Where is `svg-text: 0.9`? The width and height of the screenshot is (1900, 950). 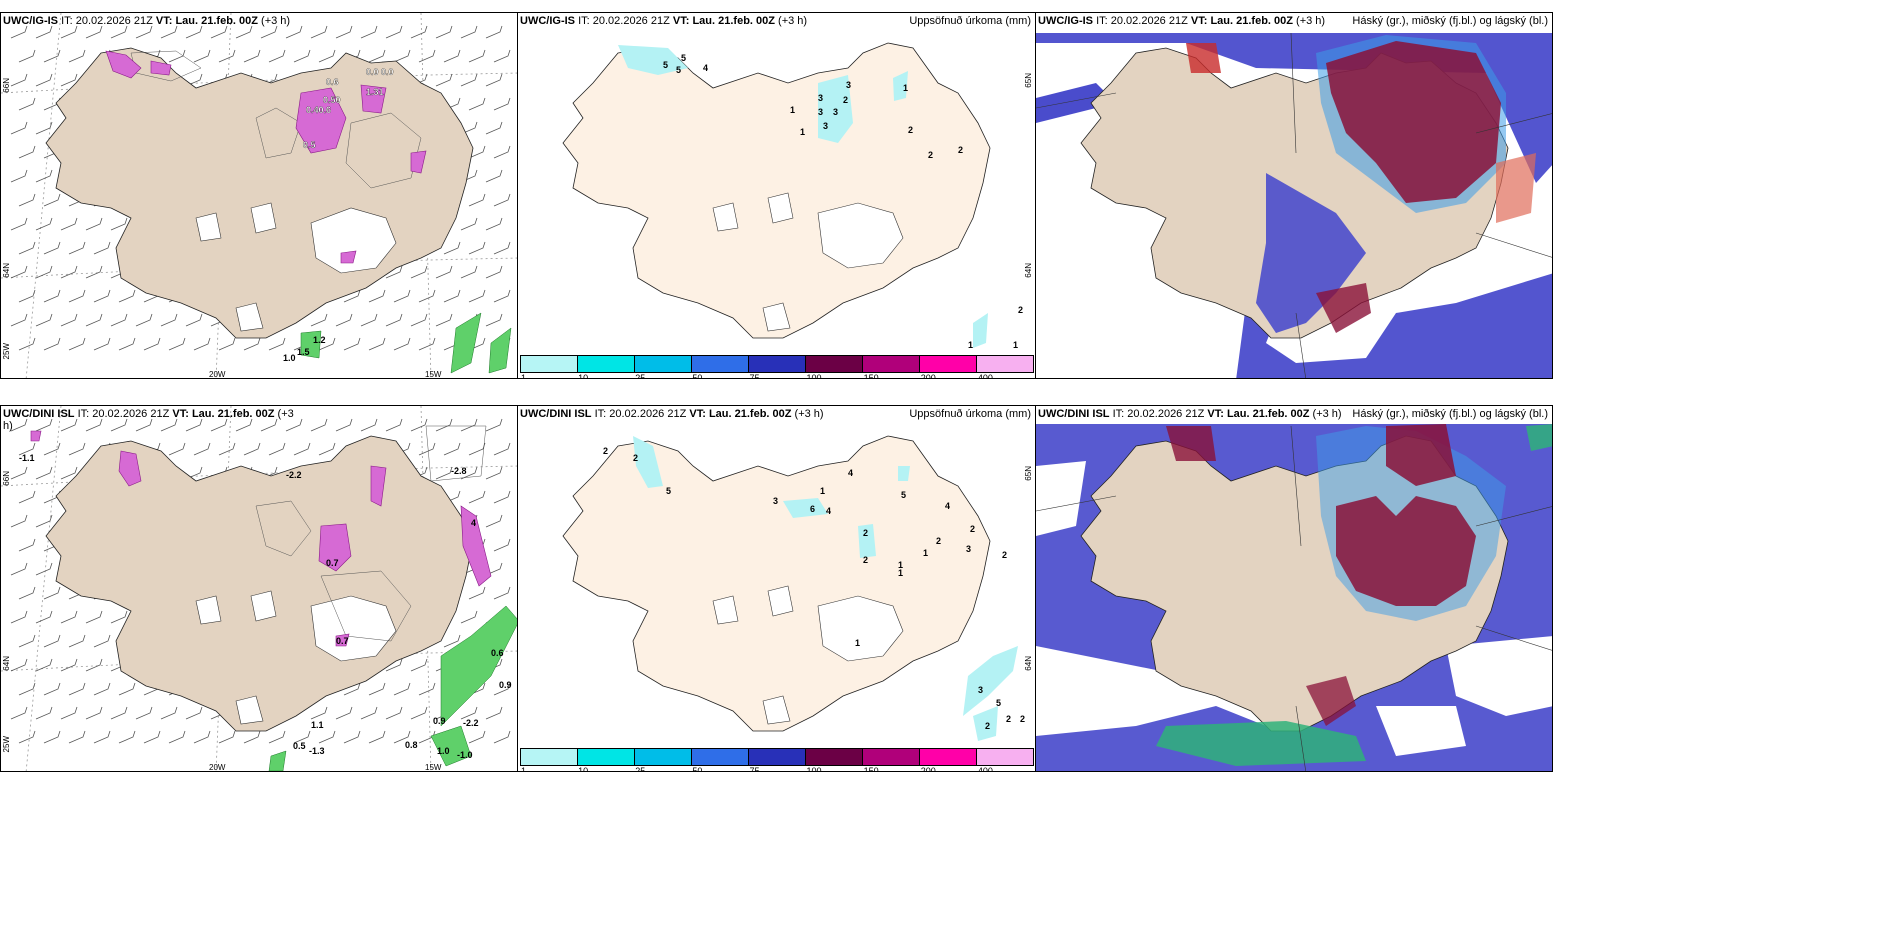
svg-text: 0.9 is located at coordinates (505, 685).